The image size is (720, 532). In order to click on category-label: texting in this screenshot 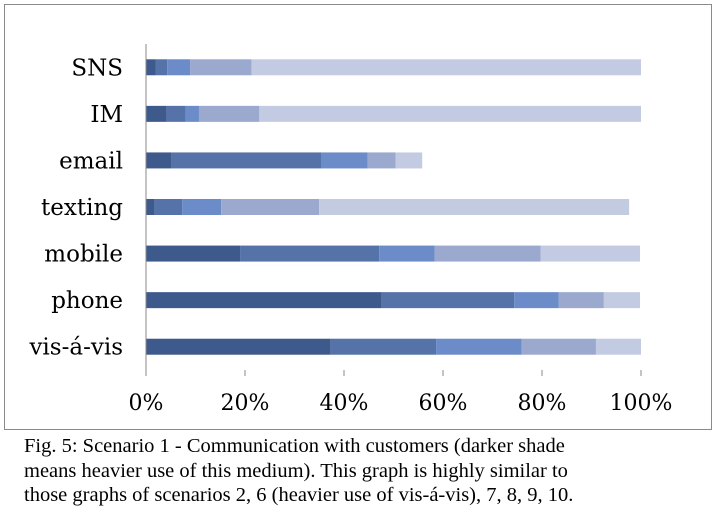, I will do `click(82, 208)`.